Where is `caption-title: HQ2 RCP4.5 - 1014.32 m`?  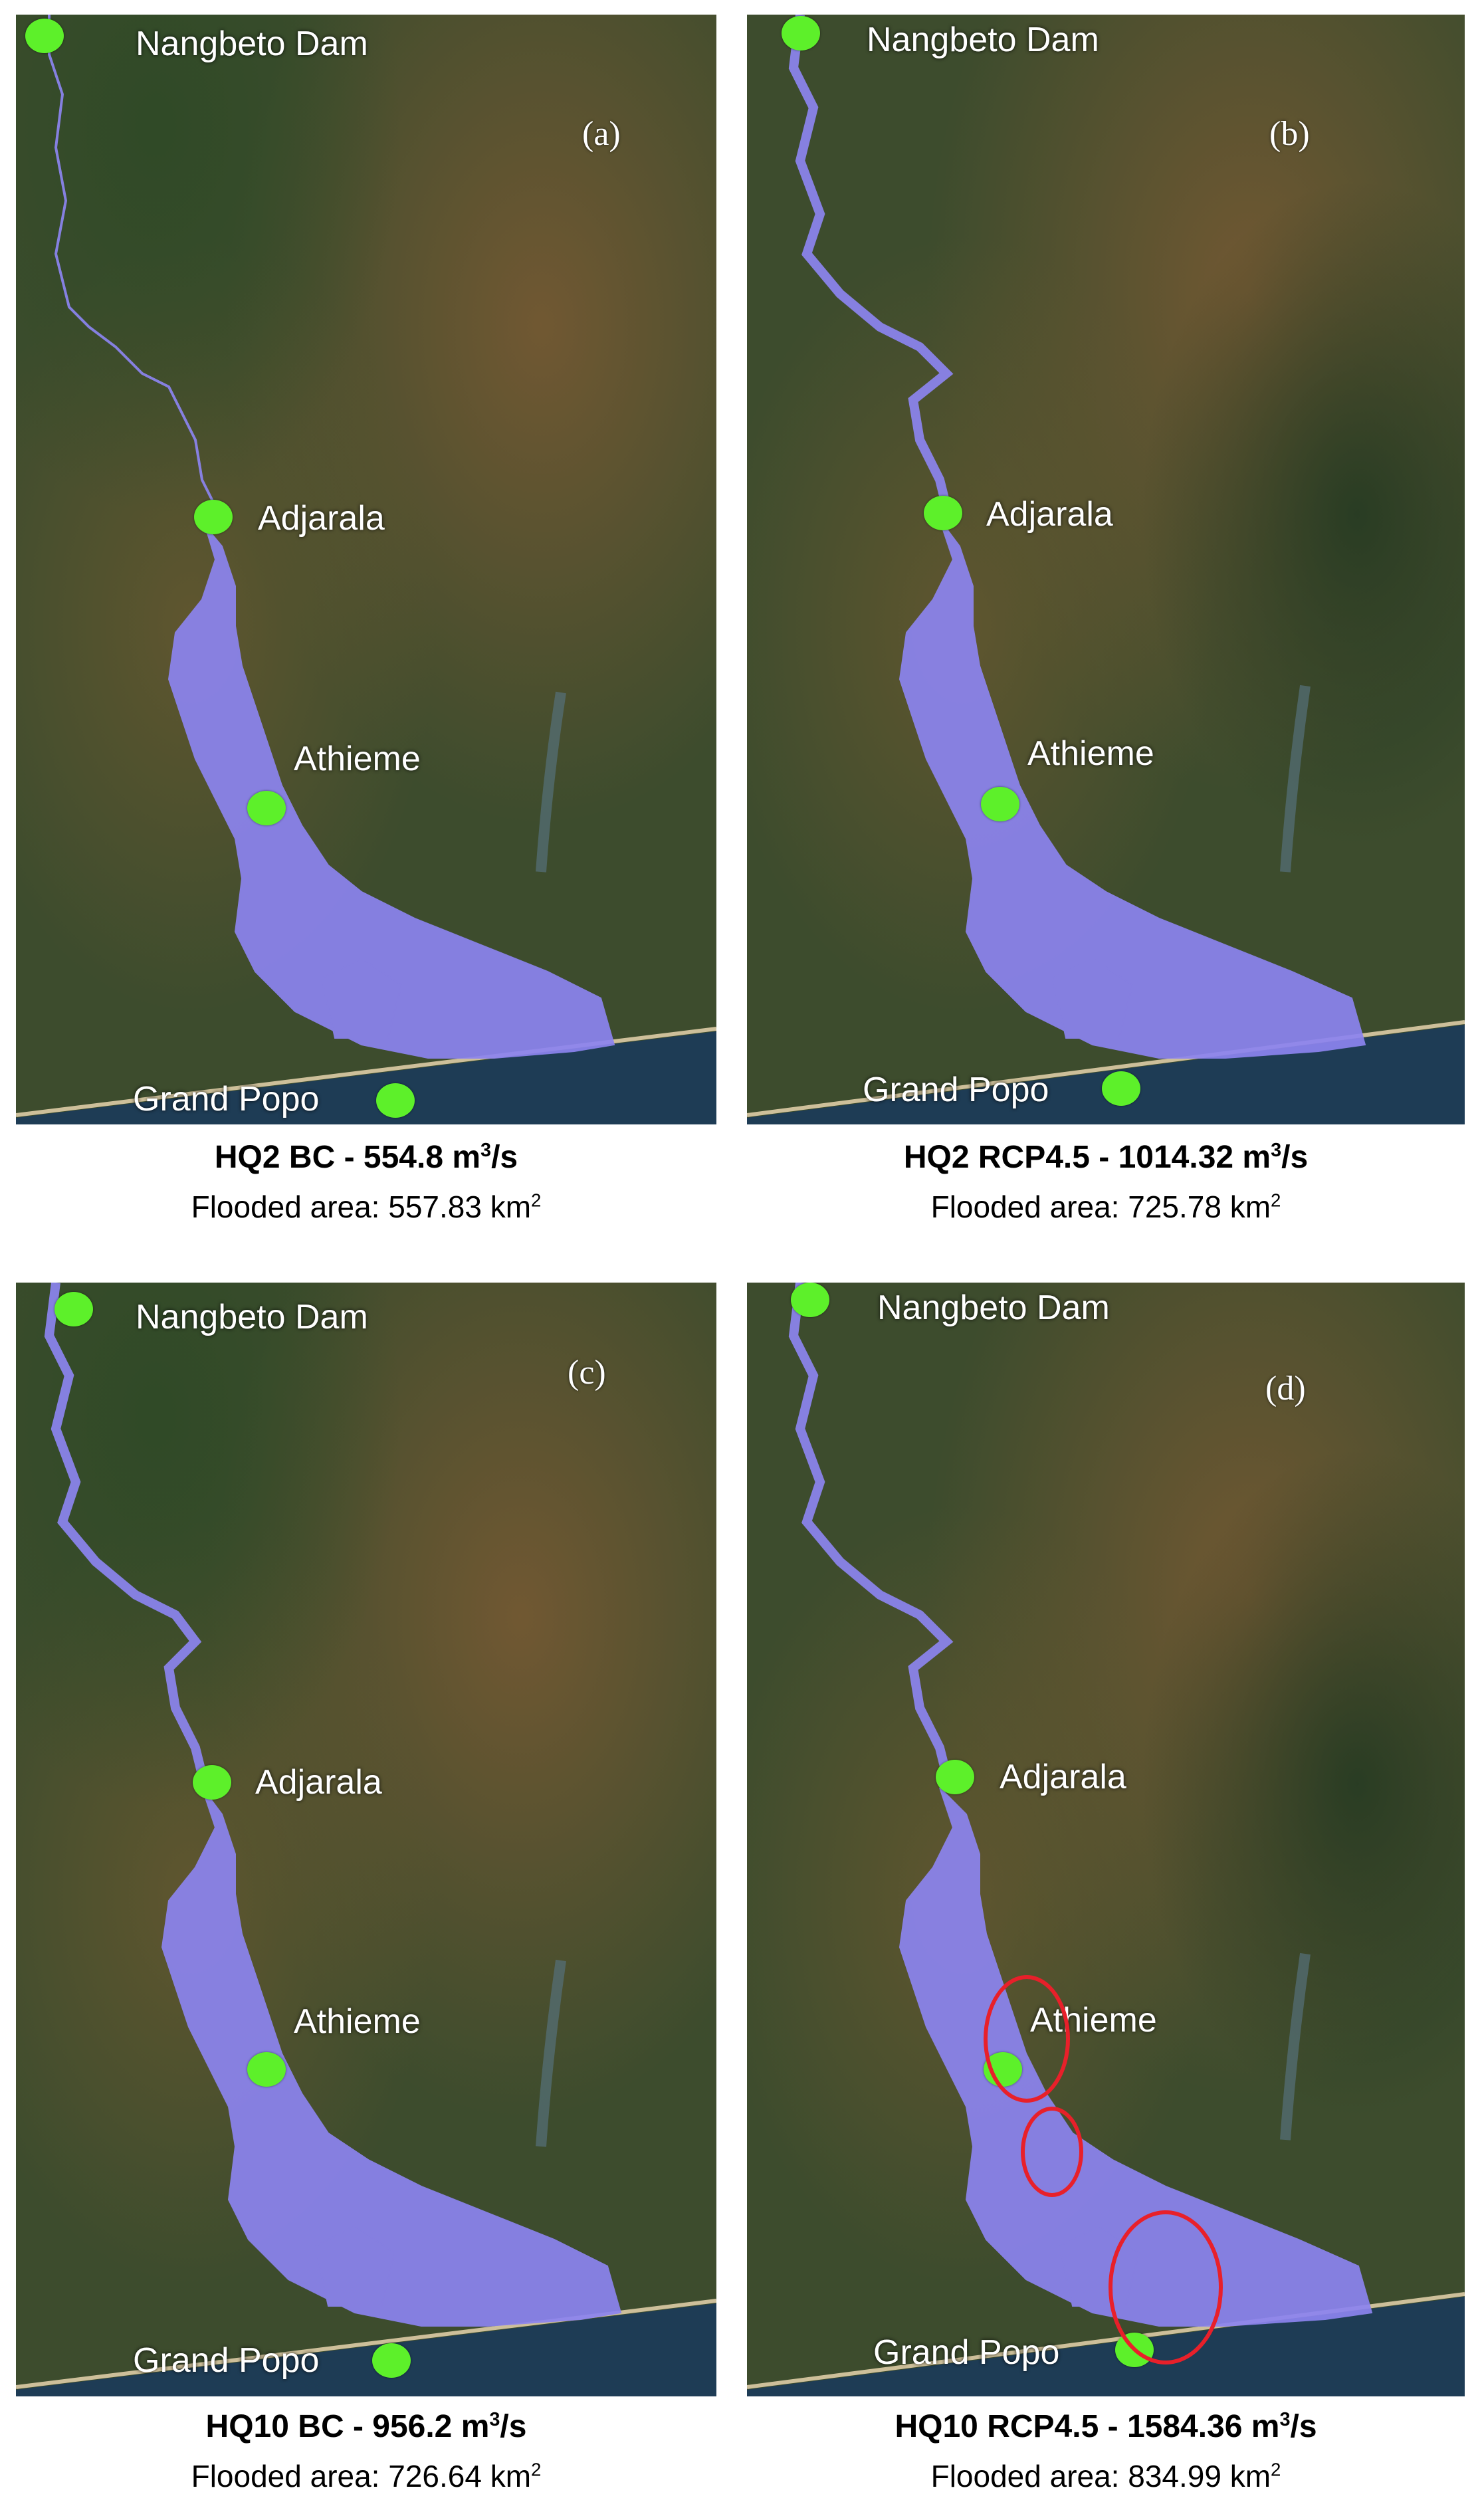 caption-title: HQ2 RCP4.5 - 1014.32 m is located at coordinates (1087, 1157).